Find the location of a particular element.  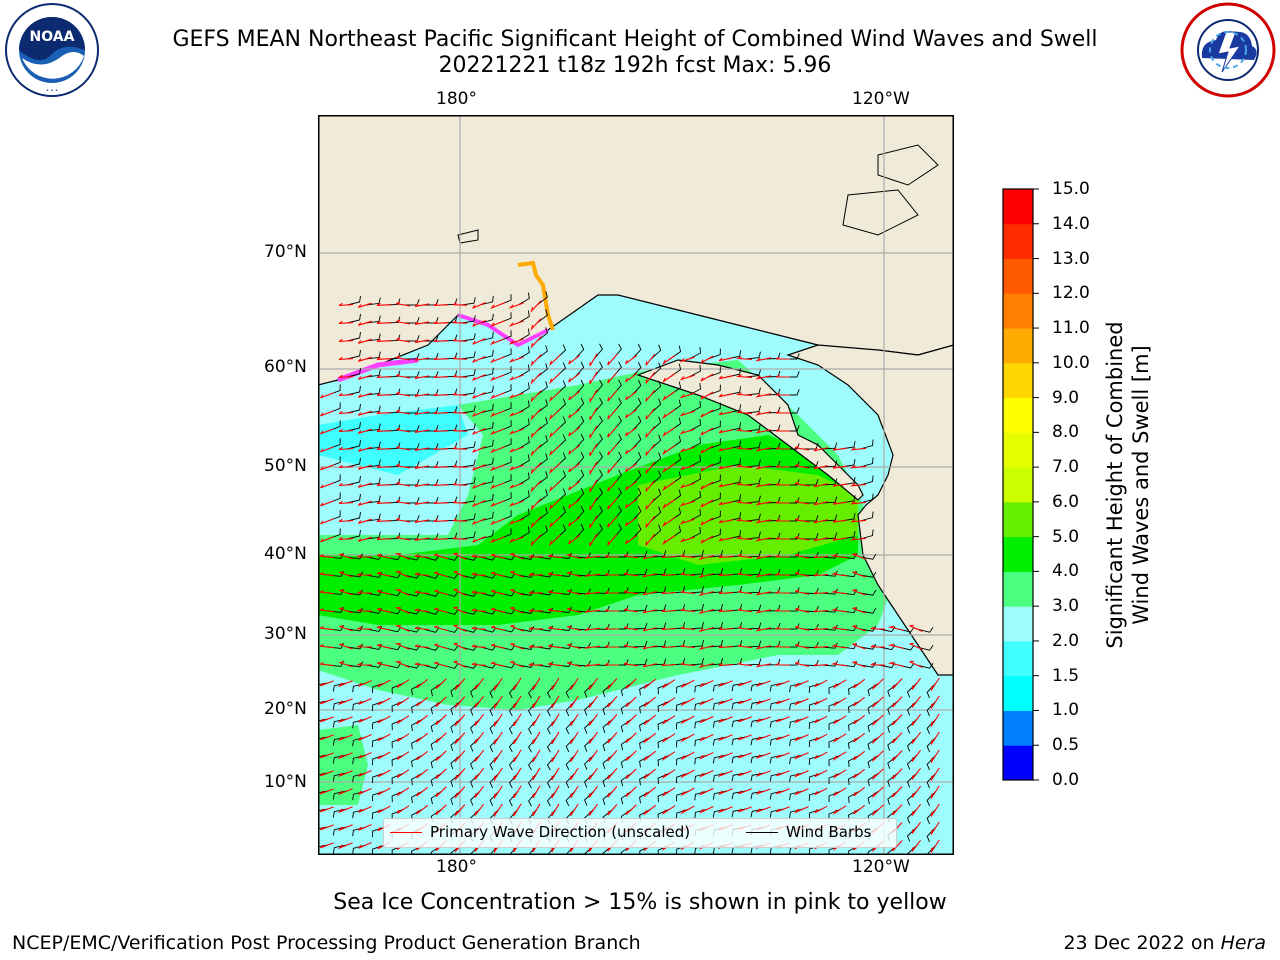

wave-field-sw-patch is located at coordinates (343, 765).